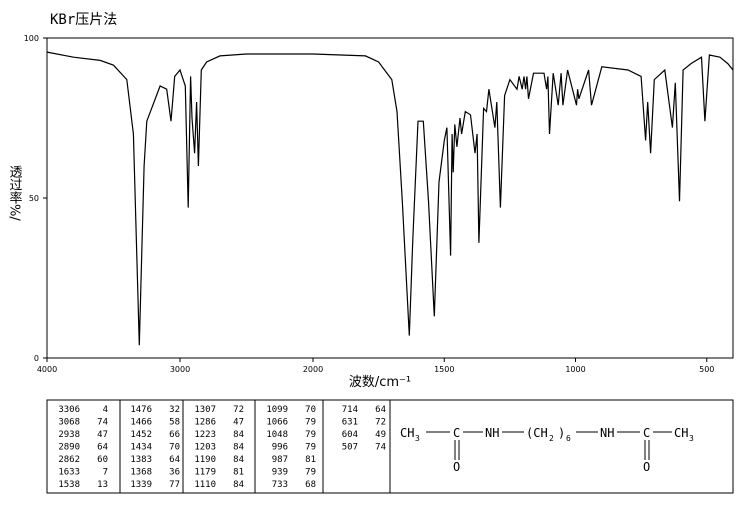  I want to click on formula-text: (CH, so click(537, 433).